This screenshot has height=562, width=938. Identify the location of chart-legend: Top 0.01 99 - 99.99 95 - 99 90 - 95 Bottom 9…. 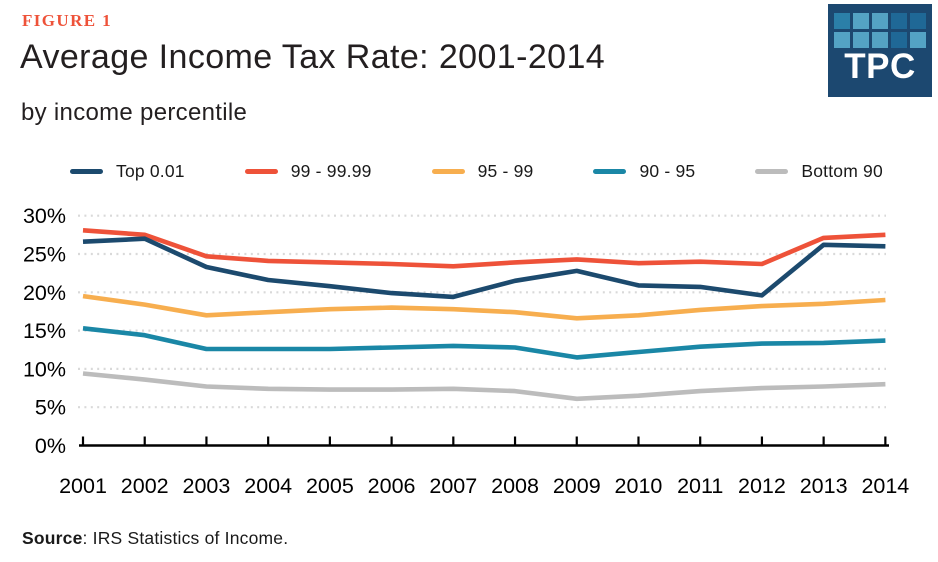
(476, 171).